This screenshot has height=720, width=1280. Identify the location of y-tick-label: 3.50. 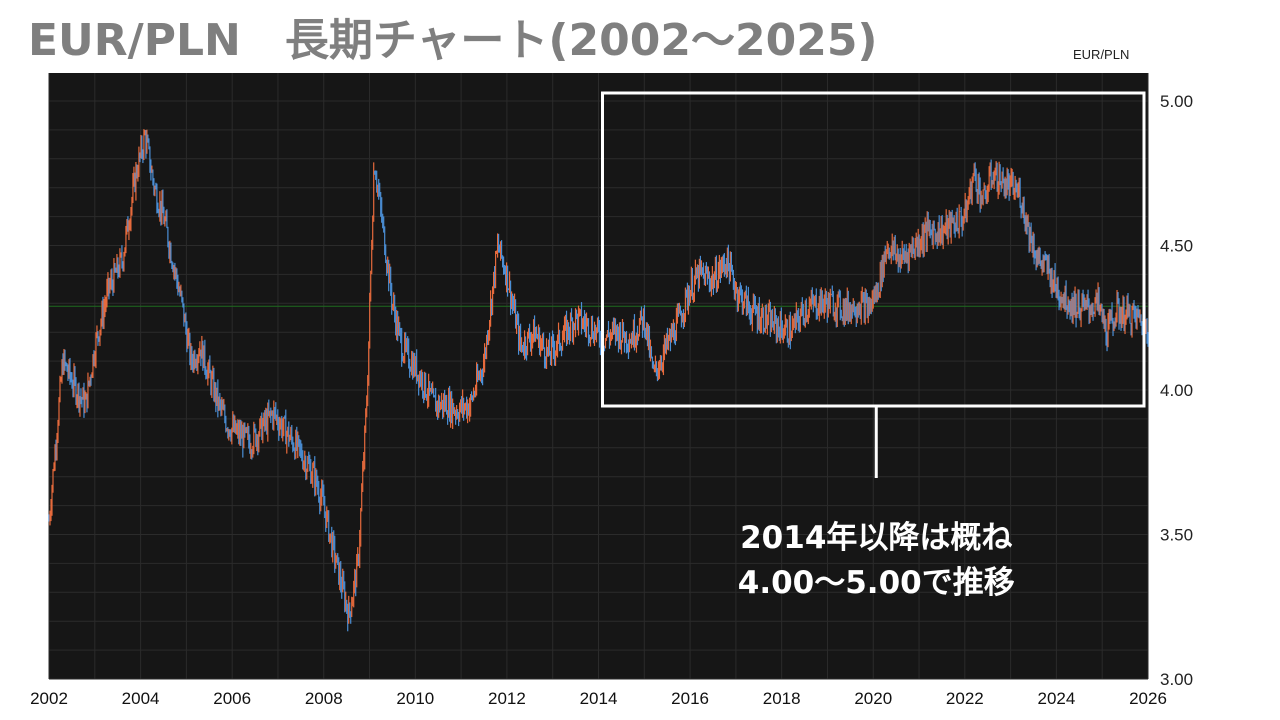
(1176, 535).